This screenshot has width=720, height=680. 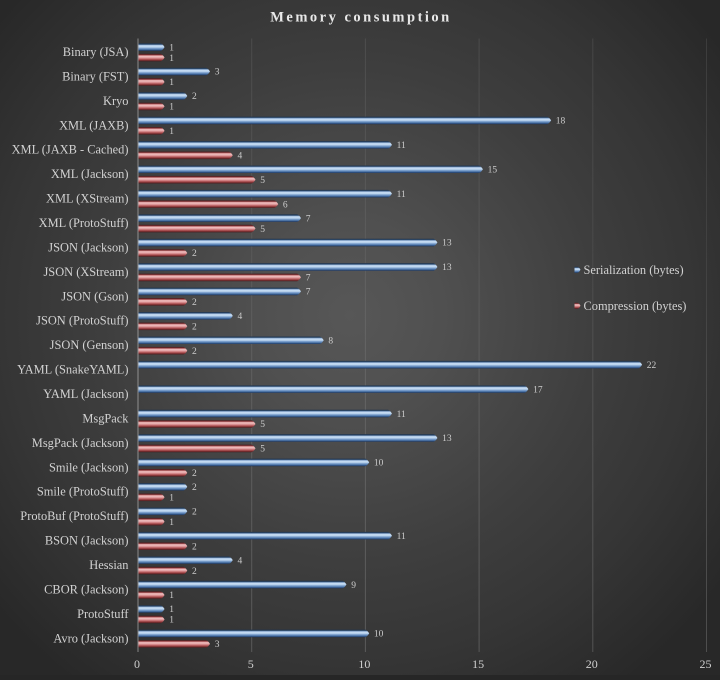 What do you see at coordinates (361, 18) in the screenshot?
I see `svg-text: Memory consumption` at bounding box center [361, 18].